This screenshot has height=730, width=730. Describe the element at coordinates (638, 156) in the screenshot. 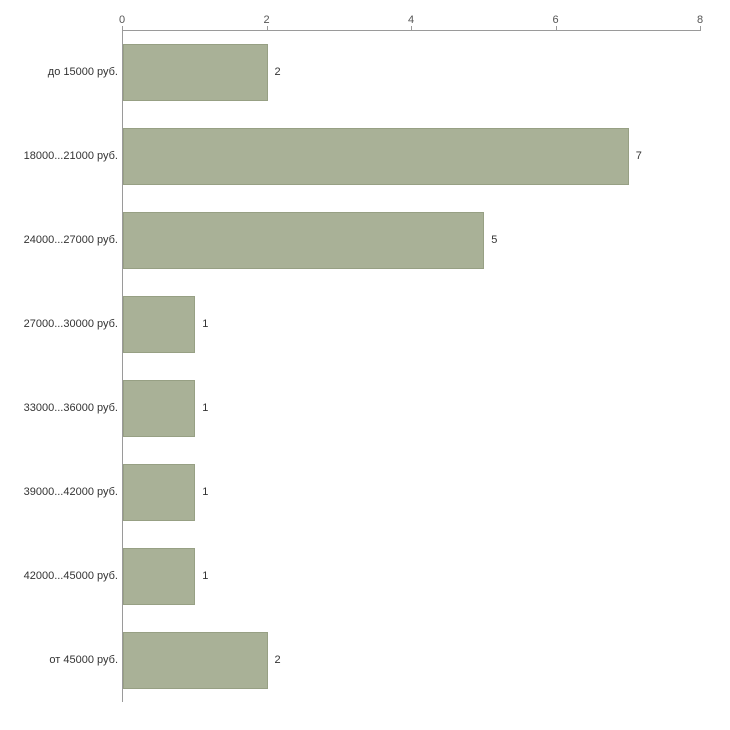

I see `bar-value-label: 7` at that location.